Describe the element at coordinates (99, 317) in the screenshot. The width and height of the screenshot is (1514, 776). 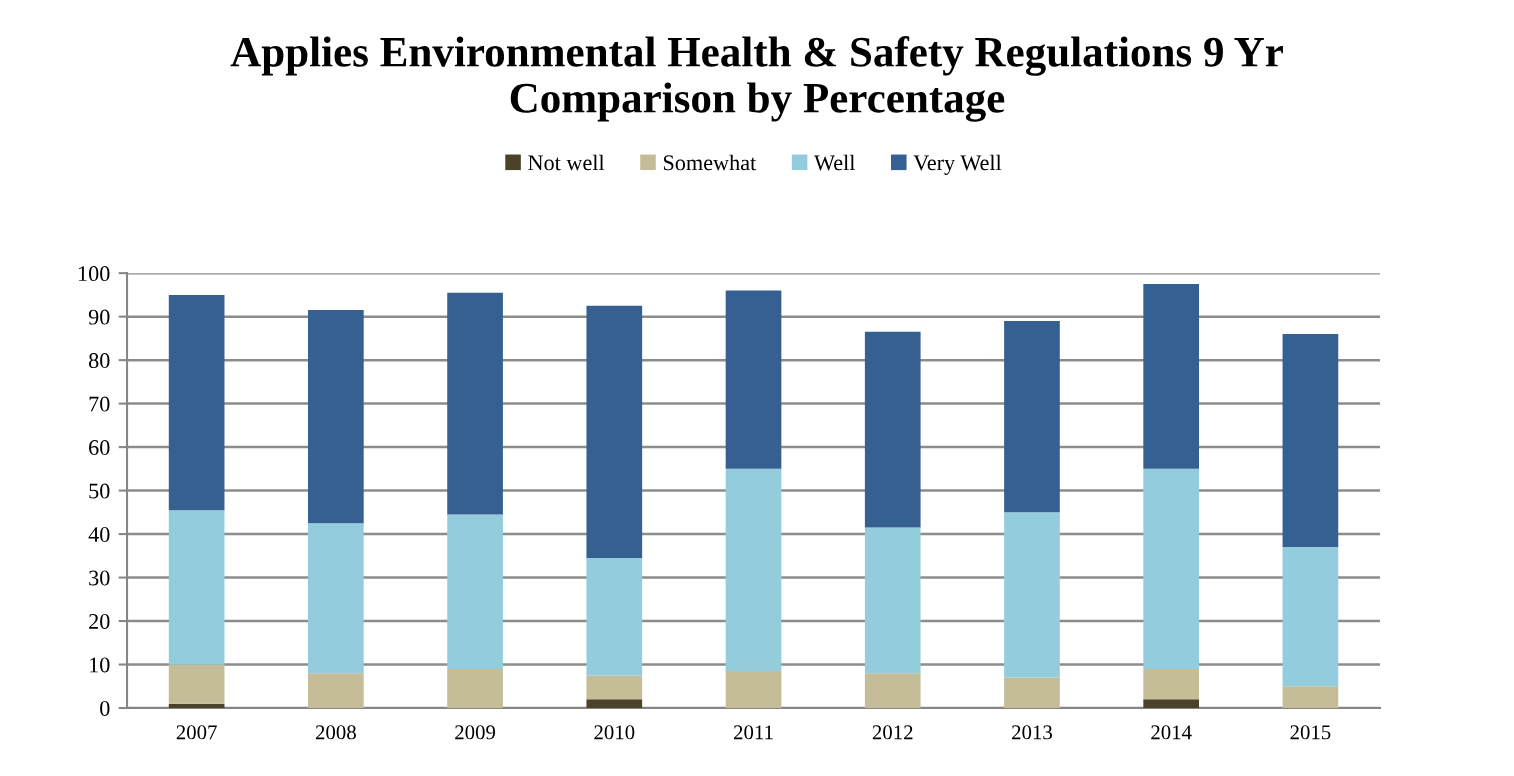
I see `y-tick-label: 90` at that location.